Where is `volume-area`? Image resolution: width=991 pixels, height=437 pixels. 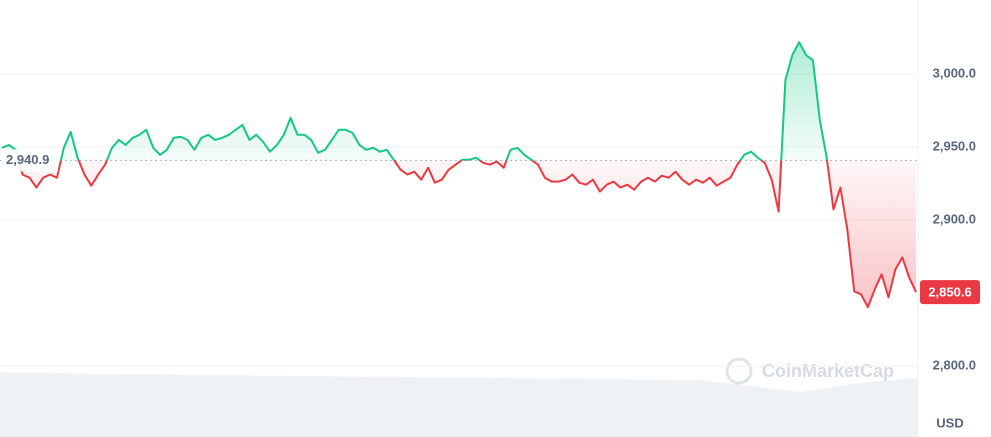
volume-area is located at coordinates (459, 404).